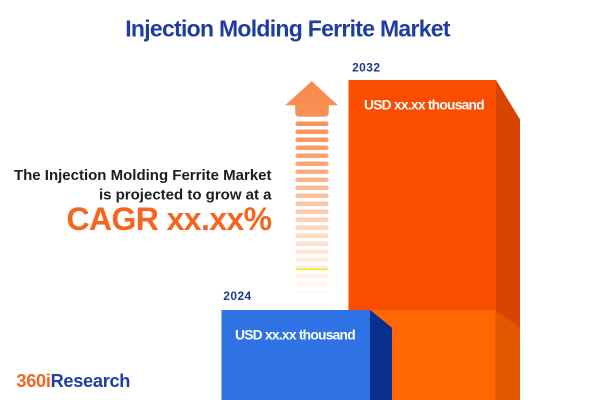 The width and height of the screenshot is (600, 400). What do you see at coordinates (143, 175) in the screenshot?
I see `svg-text:The Injection Molding Ferrite: The Injection Molding Ferrite Market` at bounding box center [143, 175].